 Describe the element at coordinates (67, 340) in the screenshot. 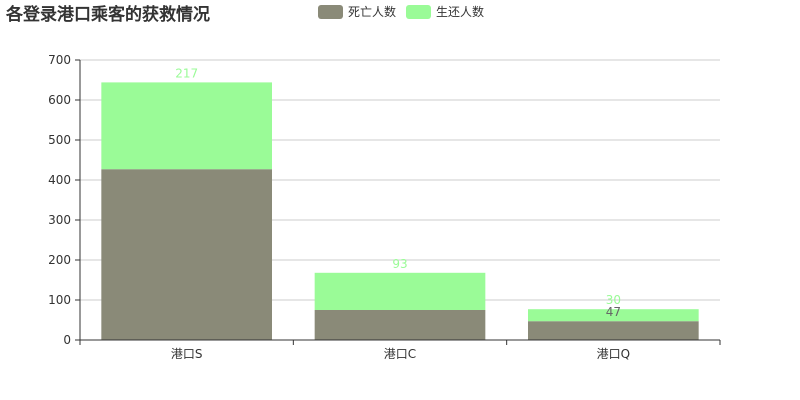

I see `y-tick-label: 0` at that location.